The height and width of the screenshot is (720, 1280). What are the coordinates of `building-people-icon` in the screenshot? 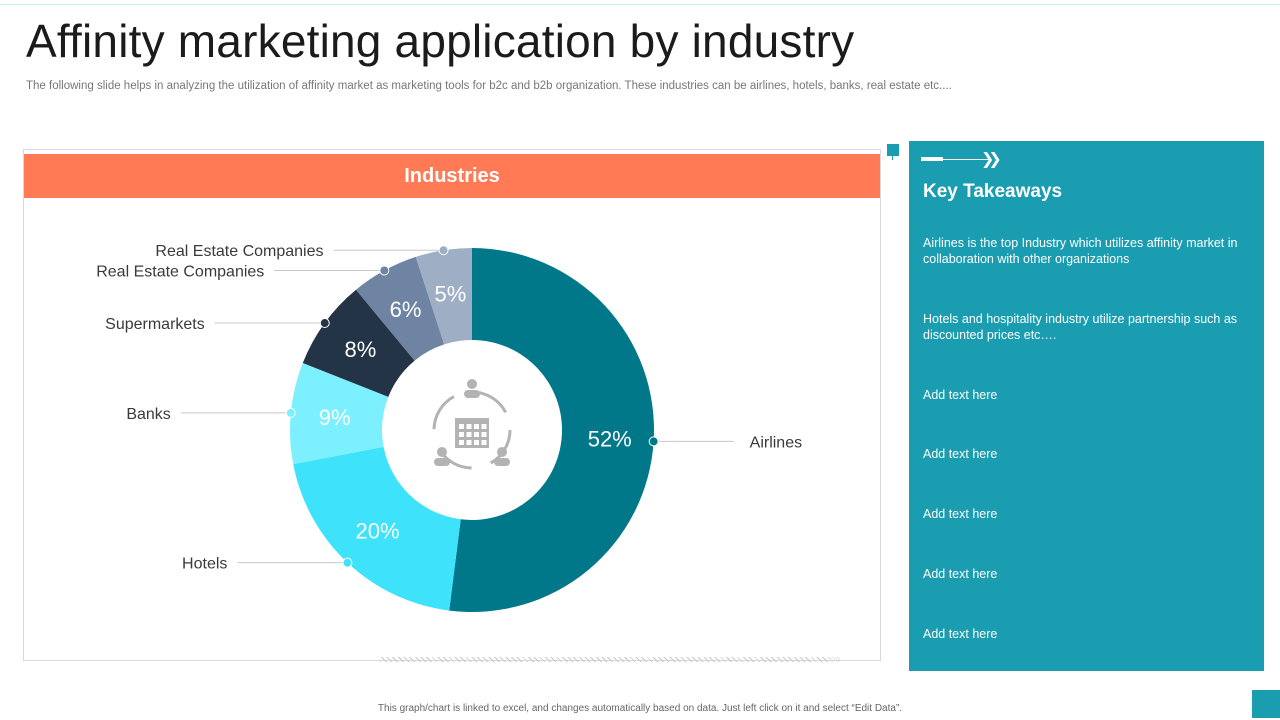 It's located at (472, 424).